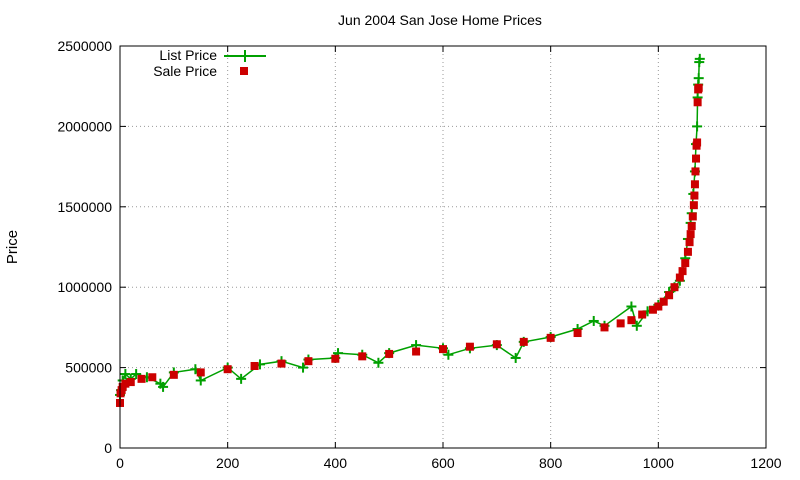 The width and height of the screenshot is (800, 480). Describe the element at coordinates (765, 463) in the screenshot. I see `x-tick-label: 1200` at that location.